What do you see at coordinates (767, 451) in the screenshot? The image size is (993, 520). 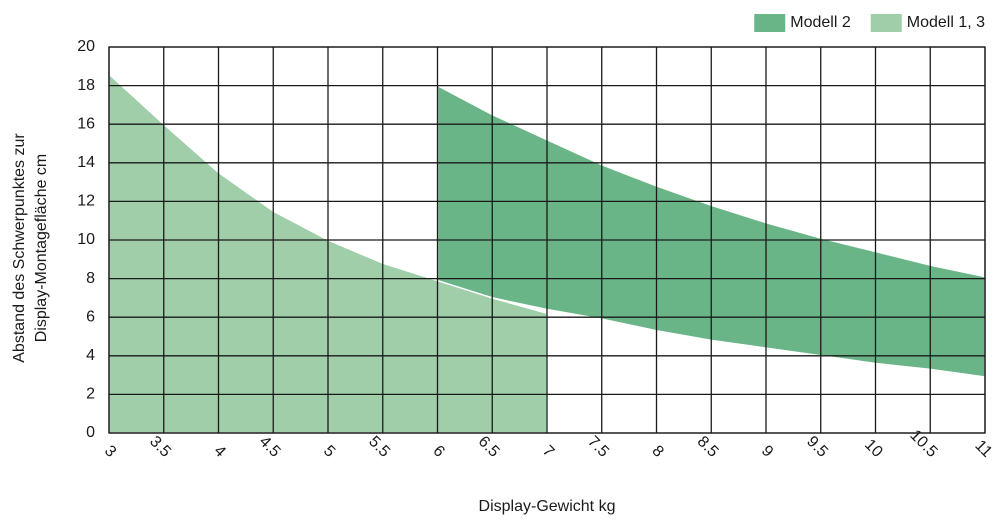 I see `x-tick-label: 9` at bounding box center [767, 451].